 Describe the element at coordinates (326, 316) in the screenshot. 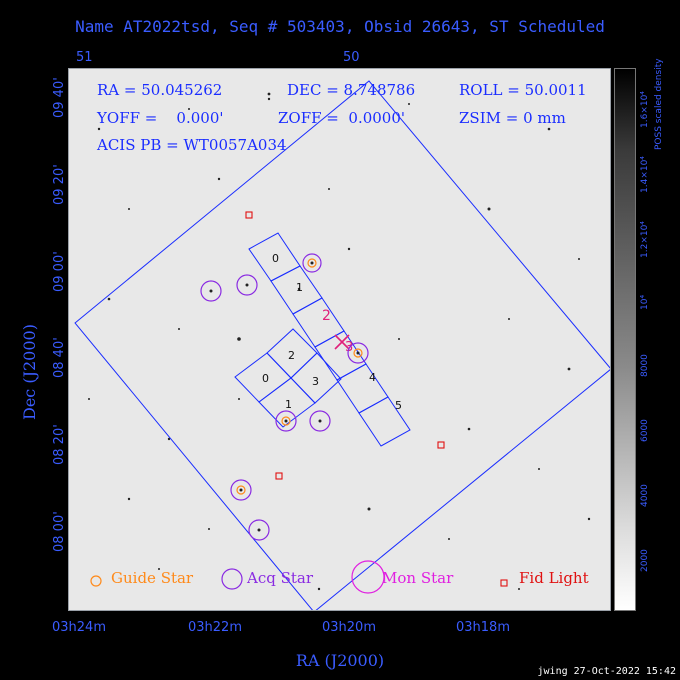

I see `s-chip-label-2: 2` at that location.